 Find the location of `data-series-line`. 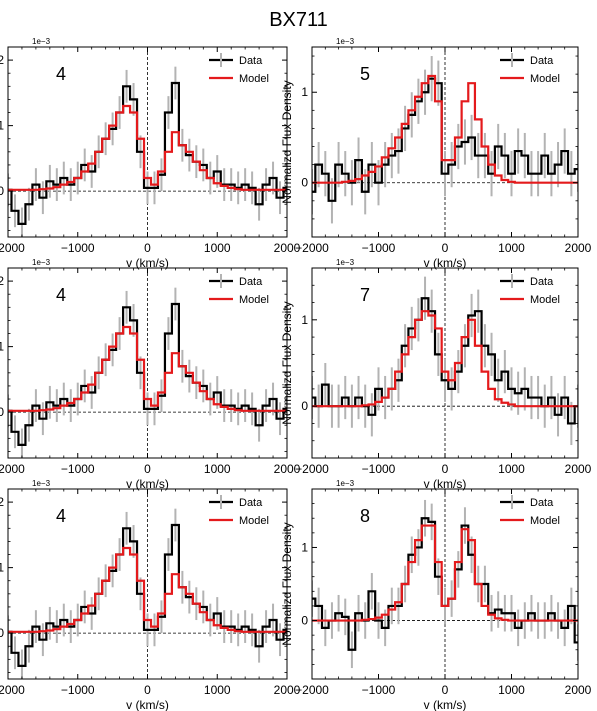

data-series-line is located at coordinates (445, 361).